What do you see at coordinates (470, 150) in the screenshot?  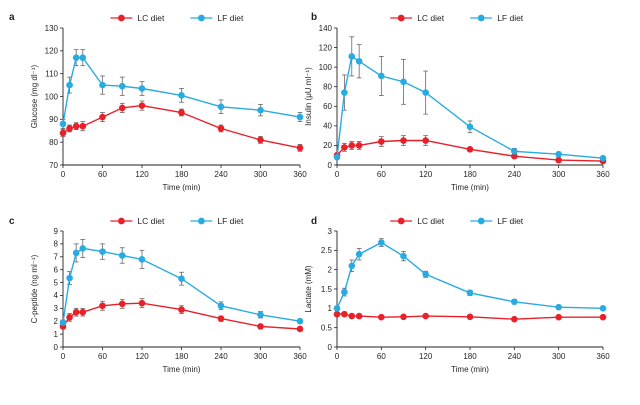 I see `series-lc-diet` at bounding box center [470, 150].